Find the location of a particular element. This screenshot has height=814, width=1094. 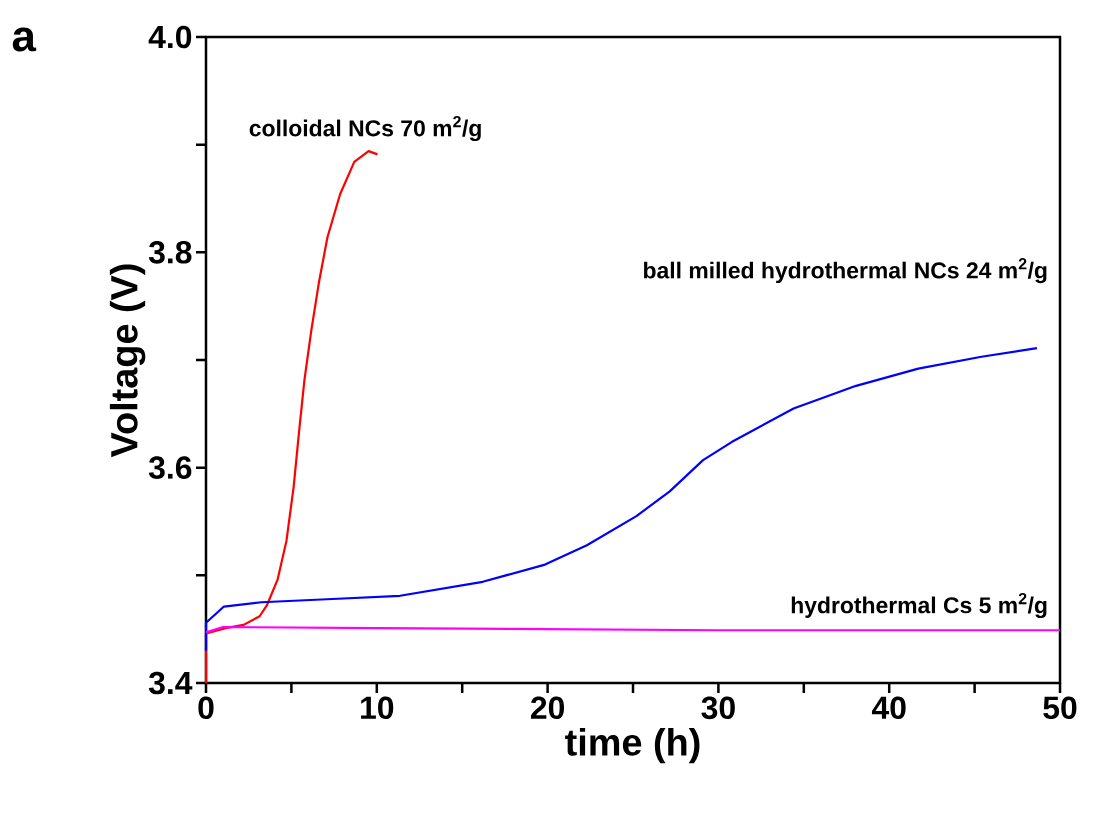

x-tick-label: 0 is located at coordinates (206, 708).